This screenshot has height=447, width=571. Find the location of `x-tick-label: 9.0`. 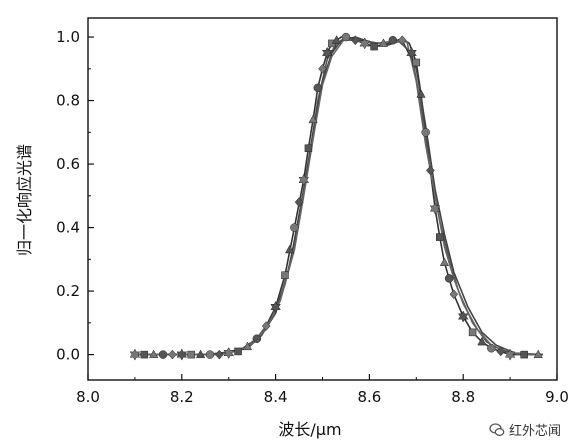

x-tick-label: 9.0 is located at coordinates (557, 397).